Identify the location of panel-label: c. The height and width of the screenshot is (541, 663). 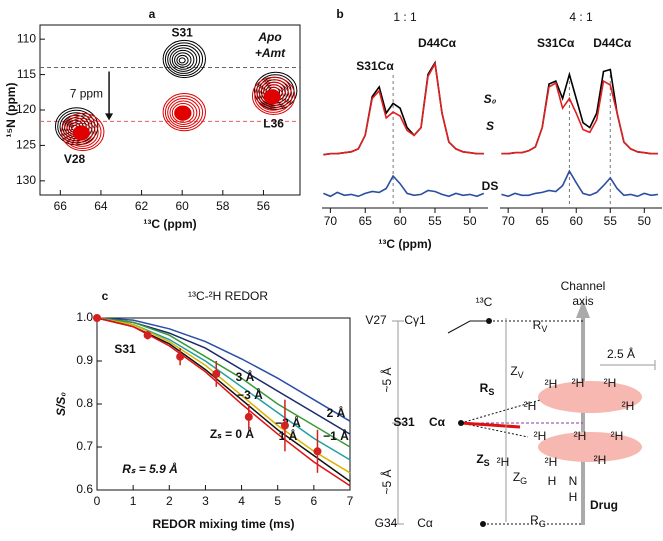
(105, 296).